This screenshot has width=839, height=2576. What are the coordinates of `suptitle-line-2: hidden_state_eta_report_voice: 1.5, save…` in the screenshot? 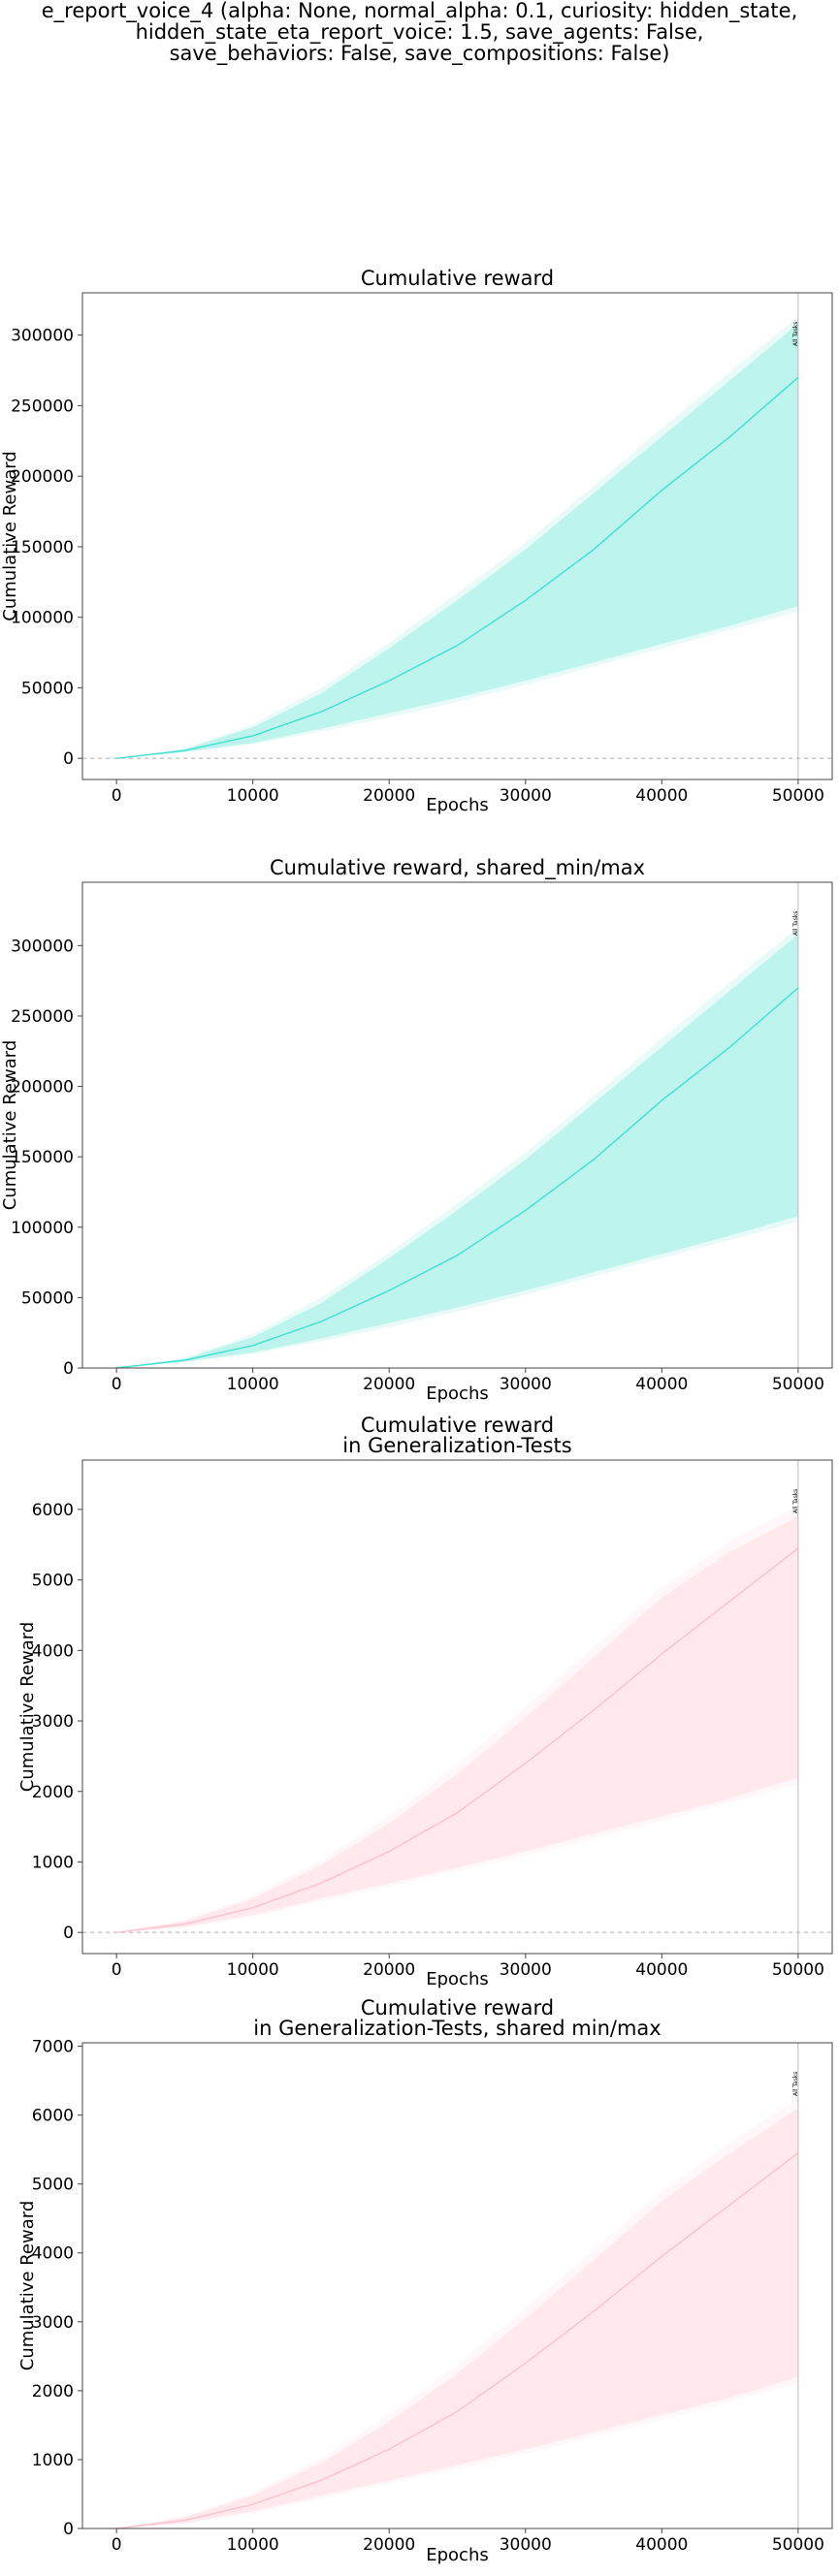 It's located at (419, 32).